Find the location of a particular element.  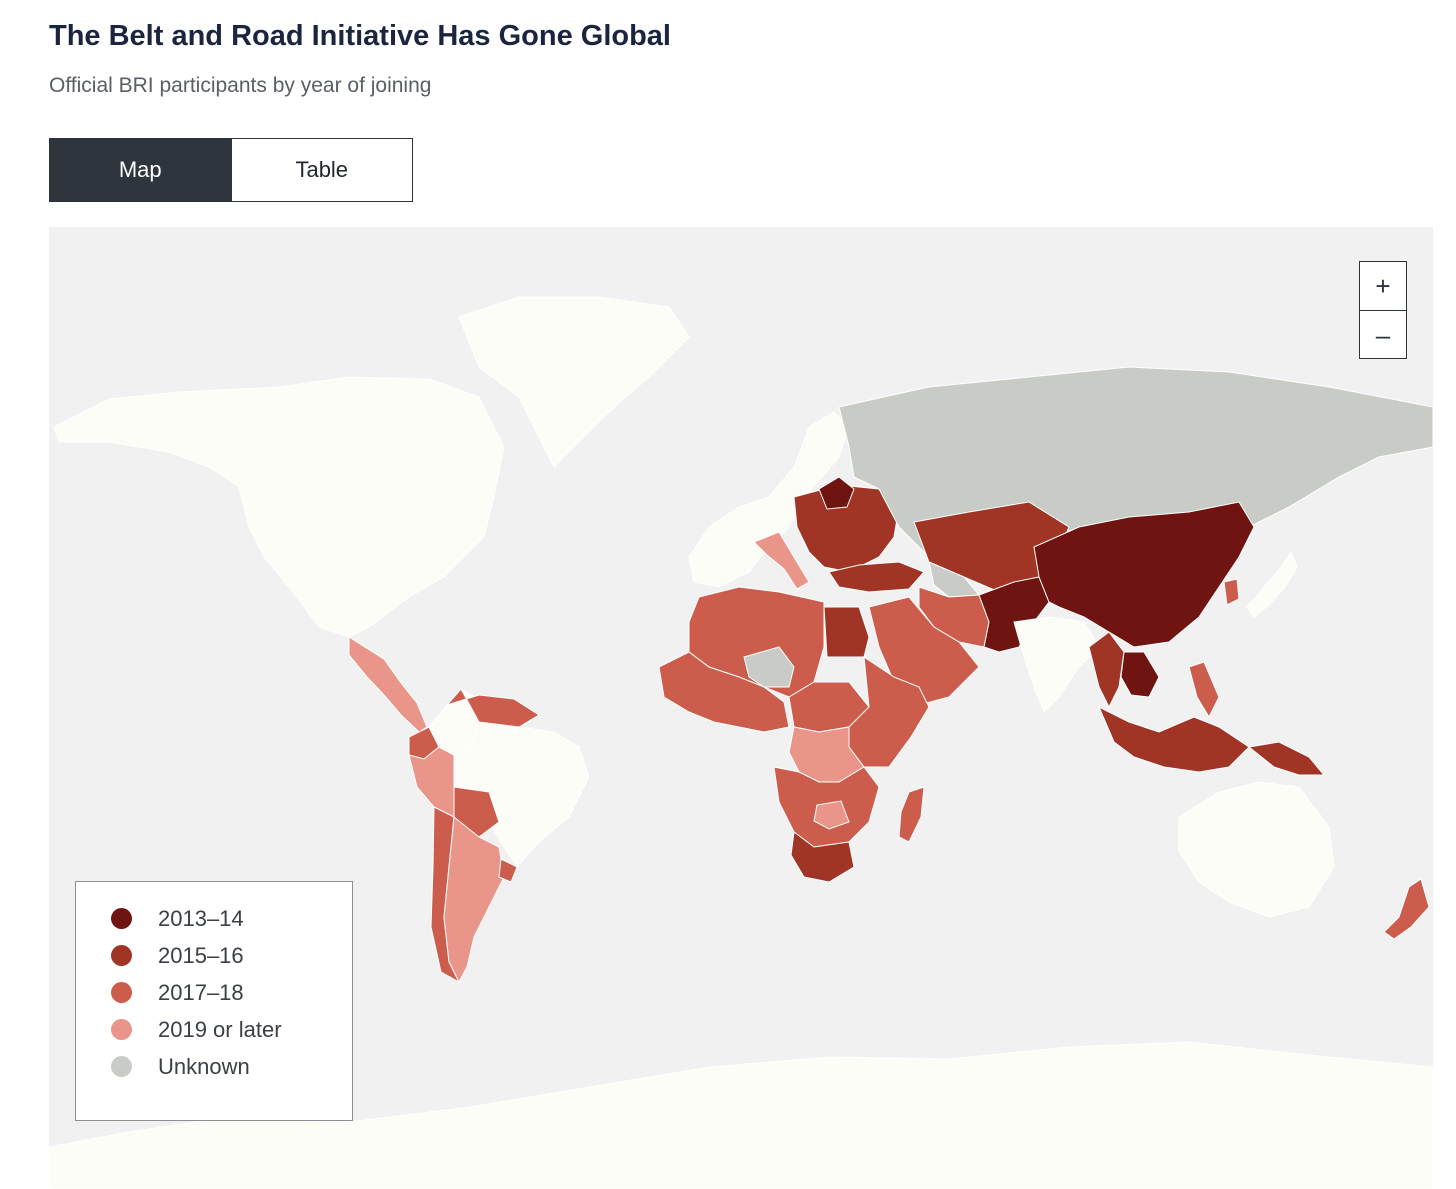

legend-item-2017-18: 2017–18 is located at coordinates (214, 992).